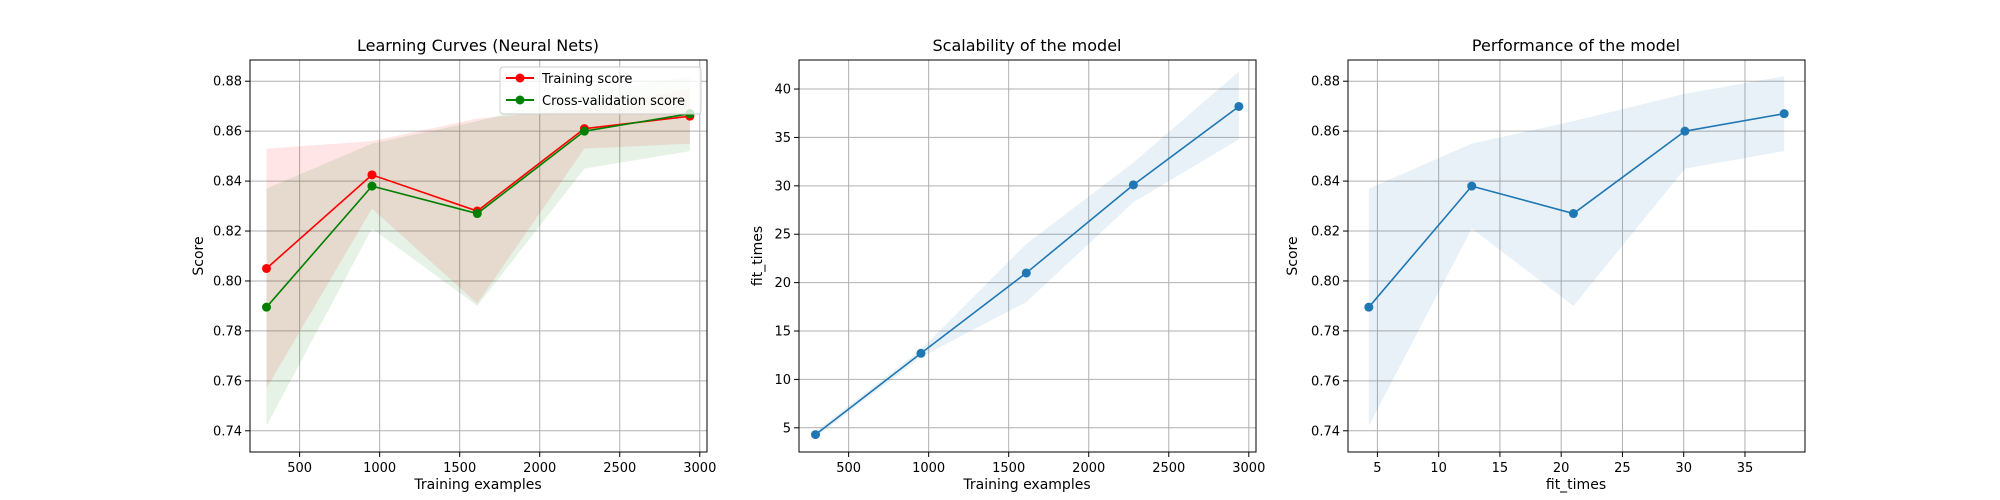  What do you see at coordinates (613, 101) in the screenshot?
I see `legend-label-cv: Cross-validation score` at bounding box center [613, 101].